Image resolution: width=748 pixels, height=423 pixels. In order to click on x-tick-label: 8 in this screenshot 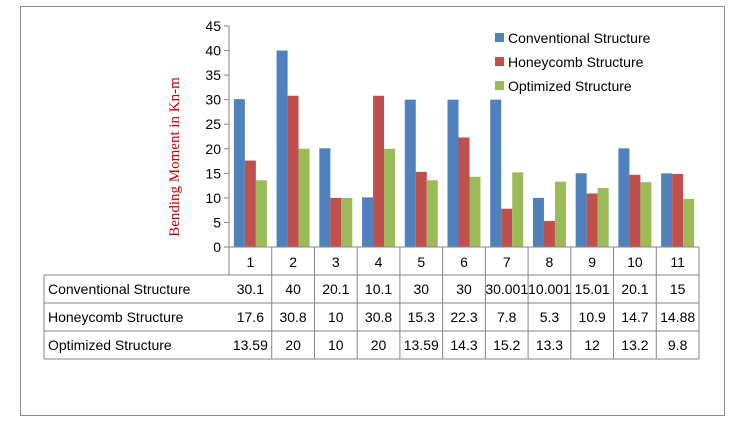, I will do `click(550, 262)`.